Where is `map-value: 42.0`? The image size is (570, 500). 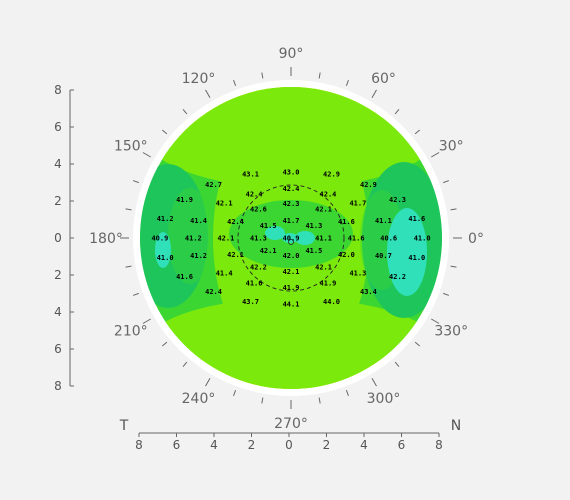 map-value: 42.0 is located at coordinates (346, 255).